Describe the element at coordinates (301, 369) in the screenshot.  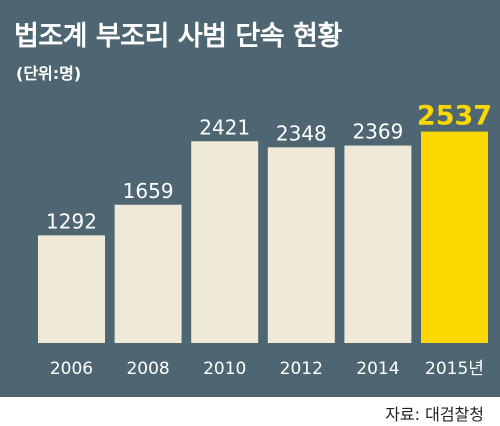
I see `x-tick-label: 2012` at that location.